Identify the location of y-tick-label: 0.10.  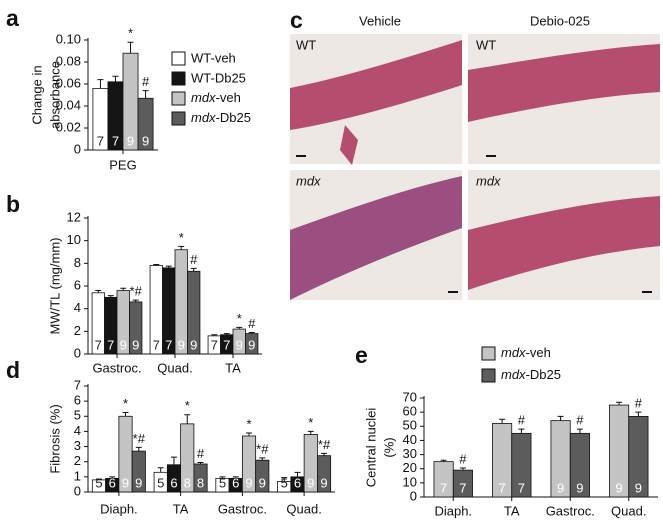
(68, 38).